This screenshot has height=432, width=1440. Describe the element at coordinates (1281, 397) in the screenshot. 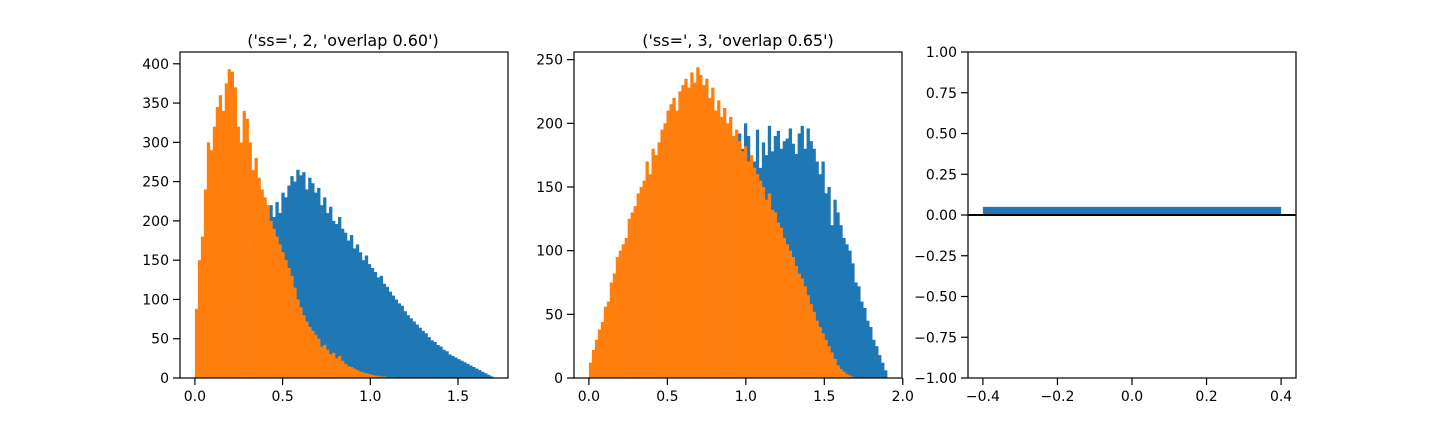

I see `x-tick-label: 0.4` at that location.